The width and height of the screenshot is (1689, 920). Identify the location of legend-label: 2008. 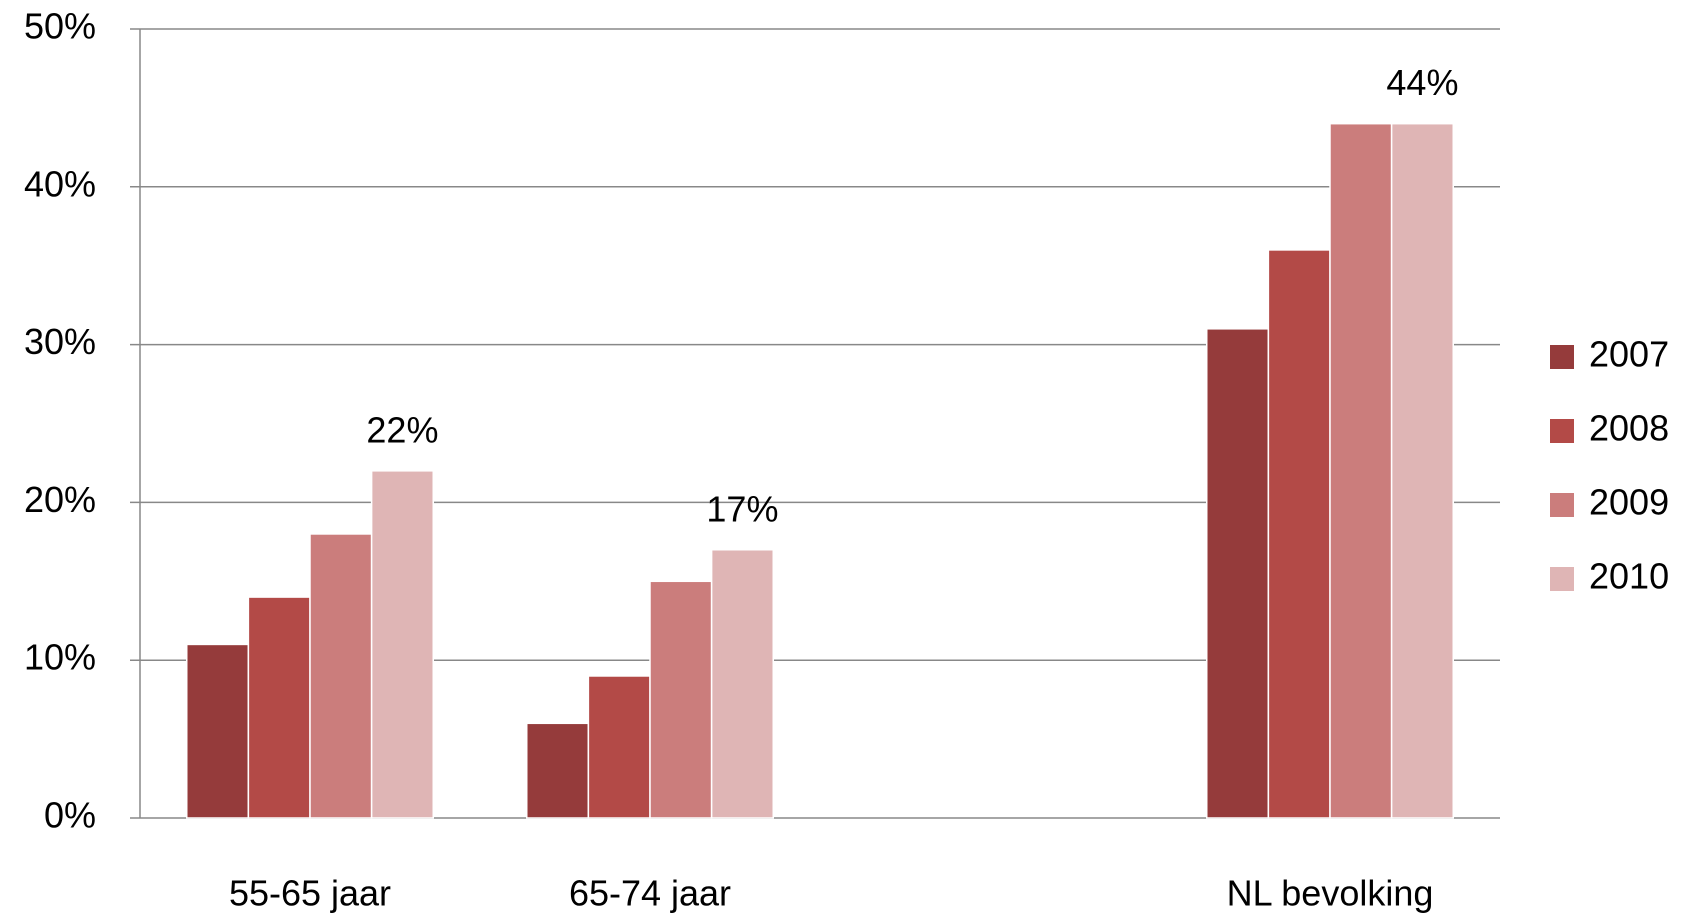
(1629, 428).